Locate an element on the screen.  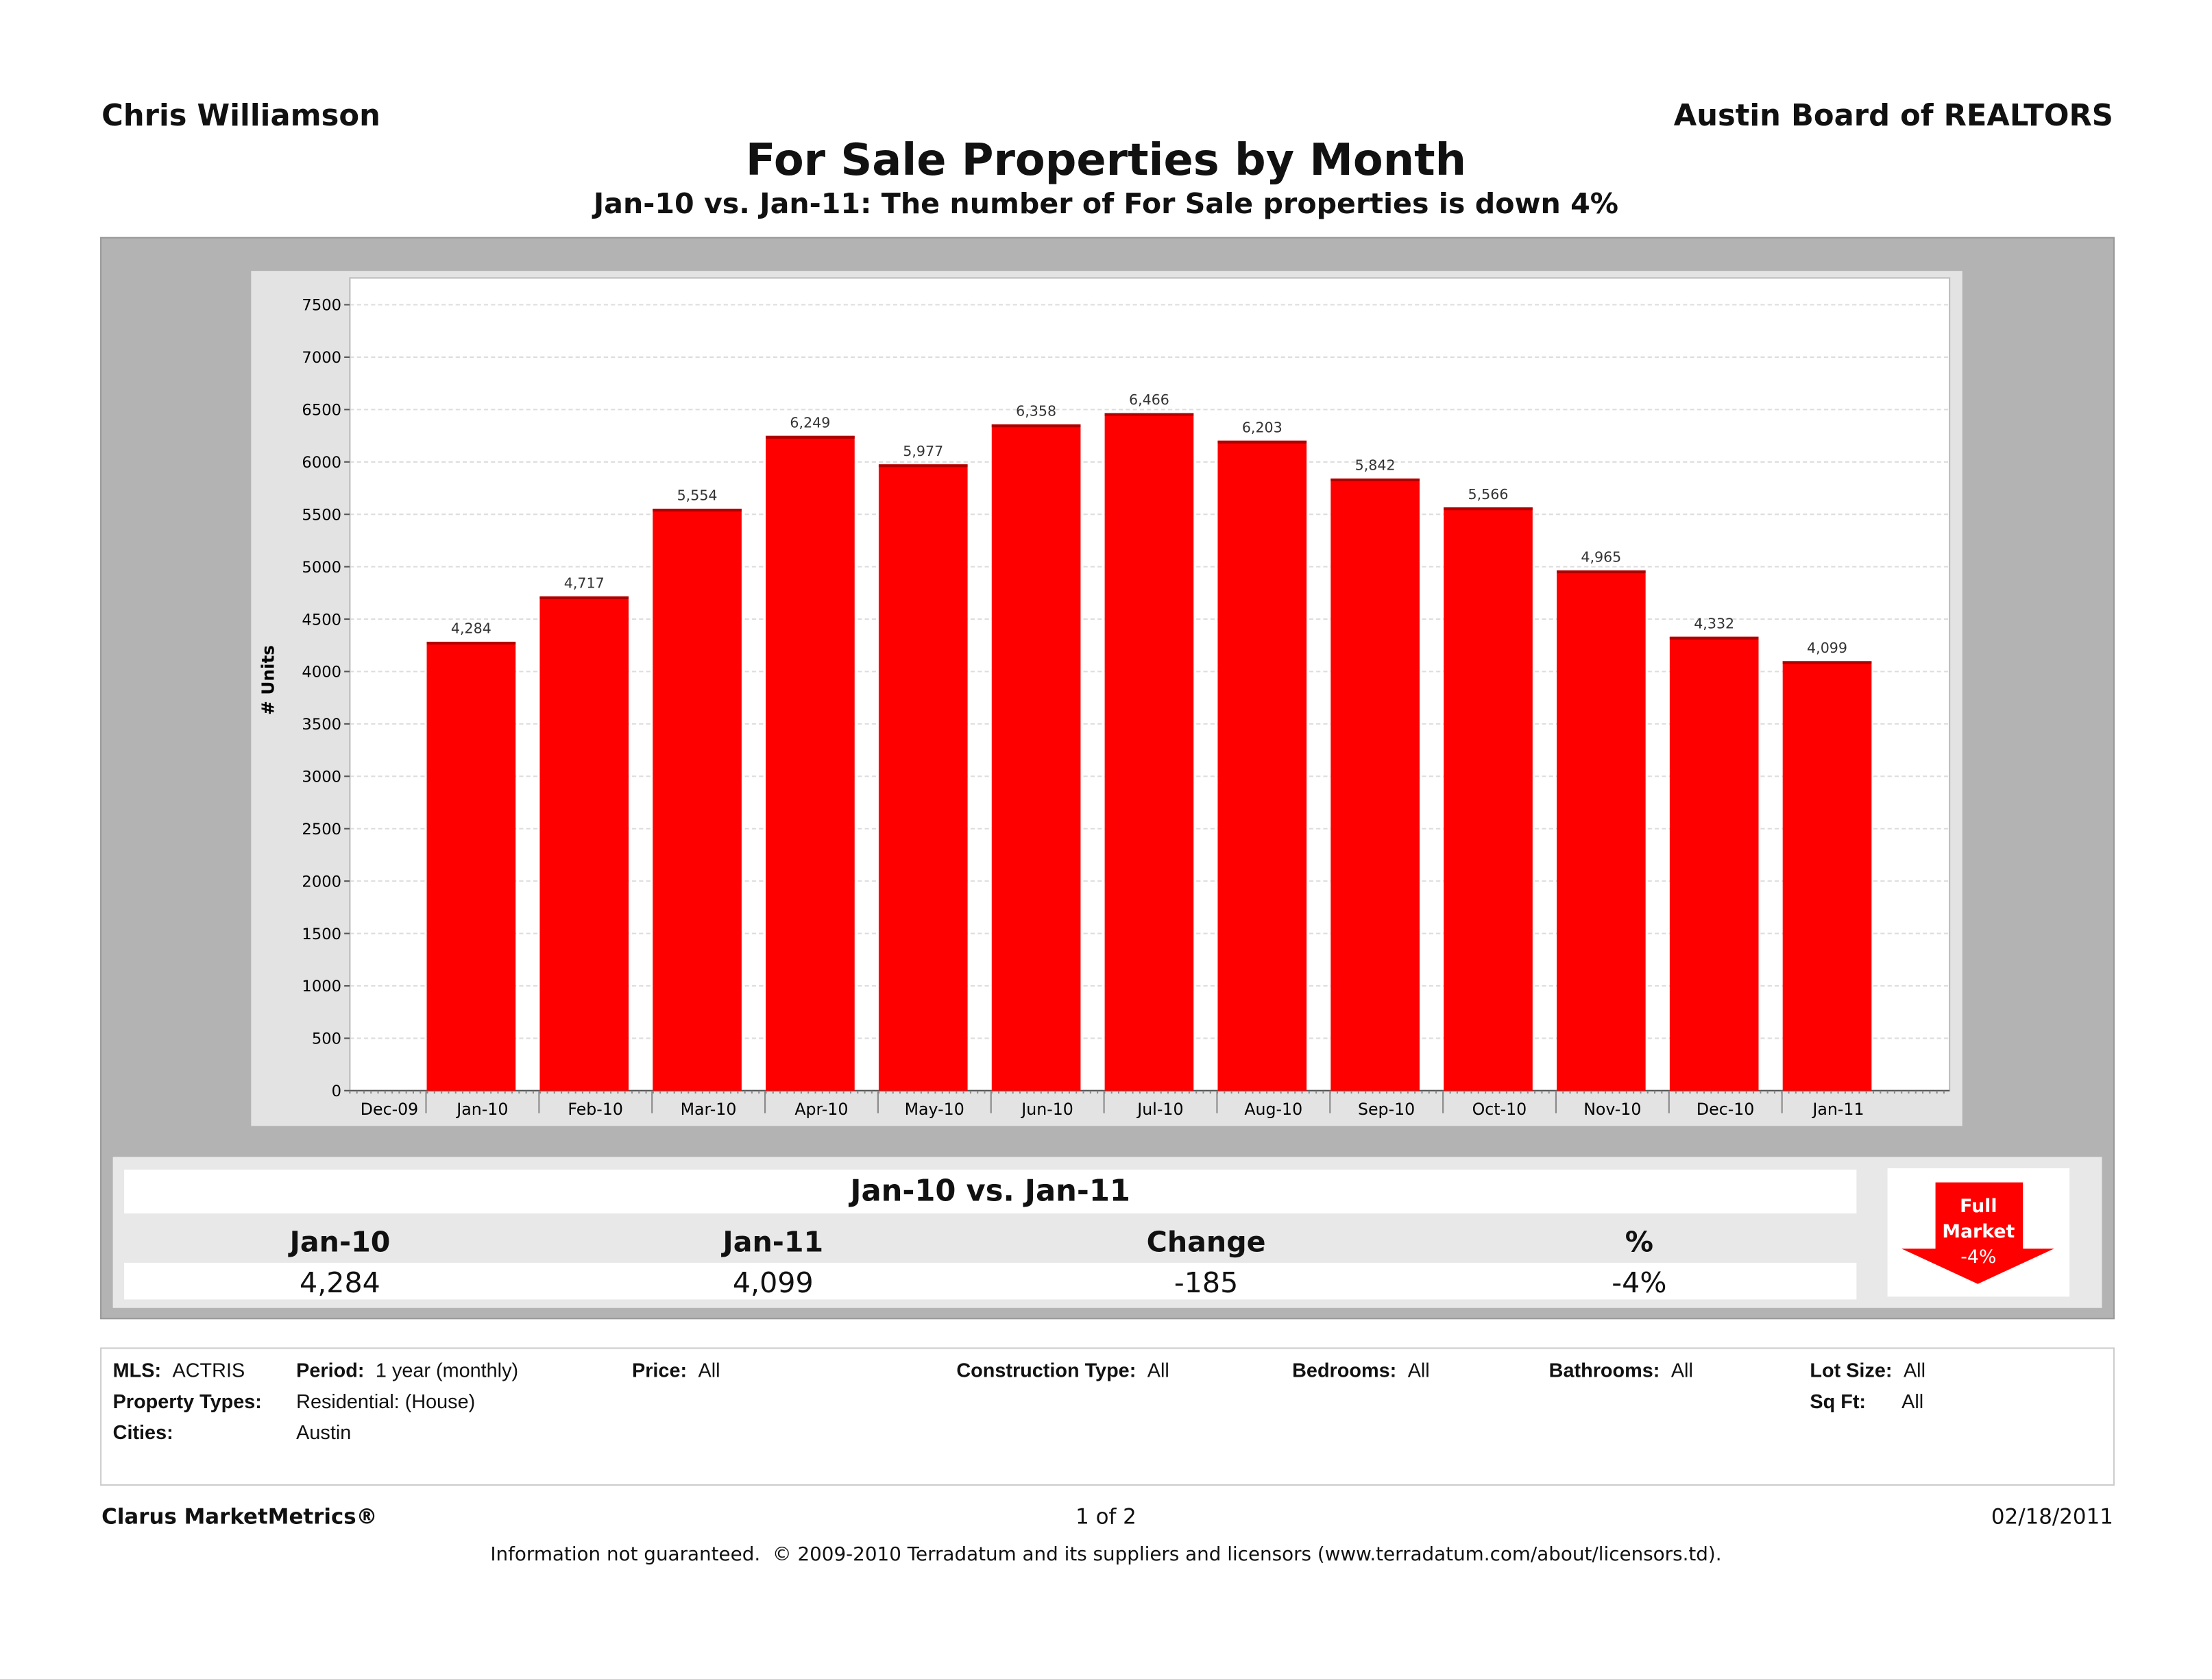
x-tick-label: Jan-10 is located at coordinates (481, 1109).